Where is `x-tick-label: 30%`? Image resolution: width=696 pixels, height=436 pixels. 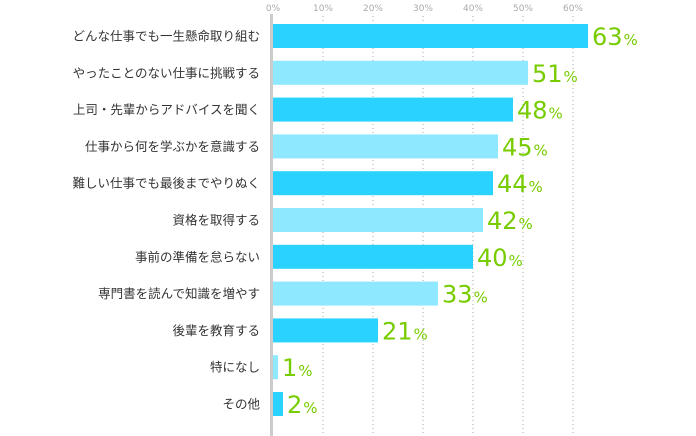 x-tick-label: 30% is located at coordinates (423, 9).